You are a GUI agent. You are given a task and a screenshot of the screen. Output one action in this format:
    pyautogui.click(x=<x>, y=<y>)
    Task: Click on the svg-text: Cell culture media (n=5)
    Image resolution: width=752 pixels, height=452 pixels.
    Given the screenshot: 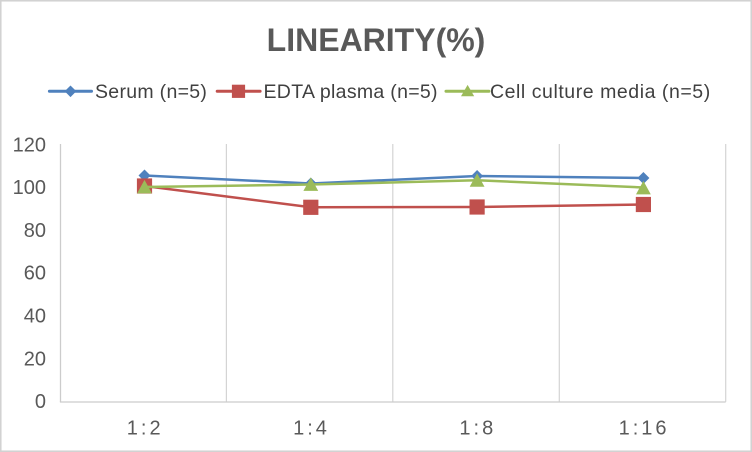 What is the action you would take?
    pyautogui.click(x=600, y=92)
    